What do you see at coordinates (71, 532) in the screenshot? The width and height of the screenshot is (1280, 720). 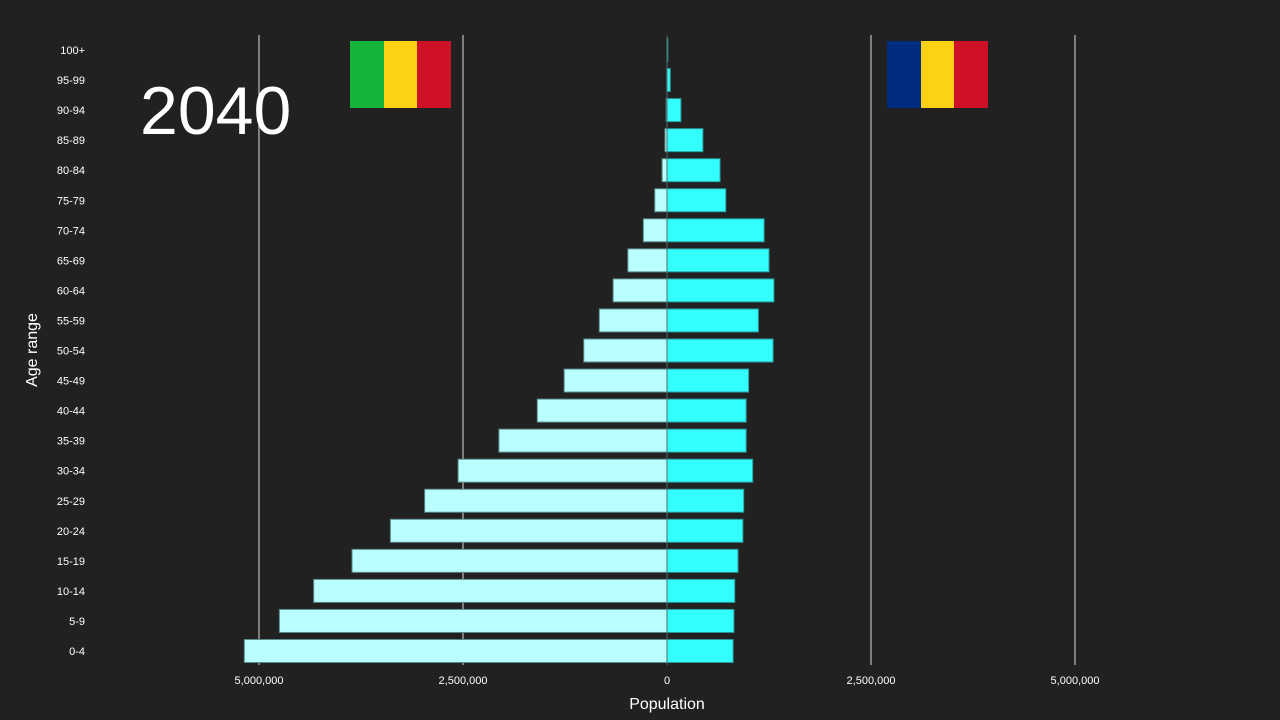 I see `y-tick-label: 20-24` at bounding box center [71, 532].